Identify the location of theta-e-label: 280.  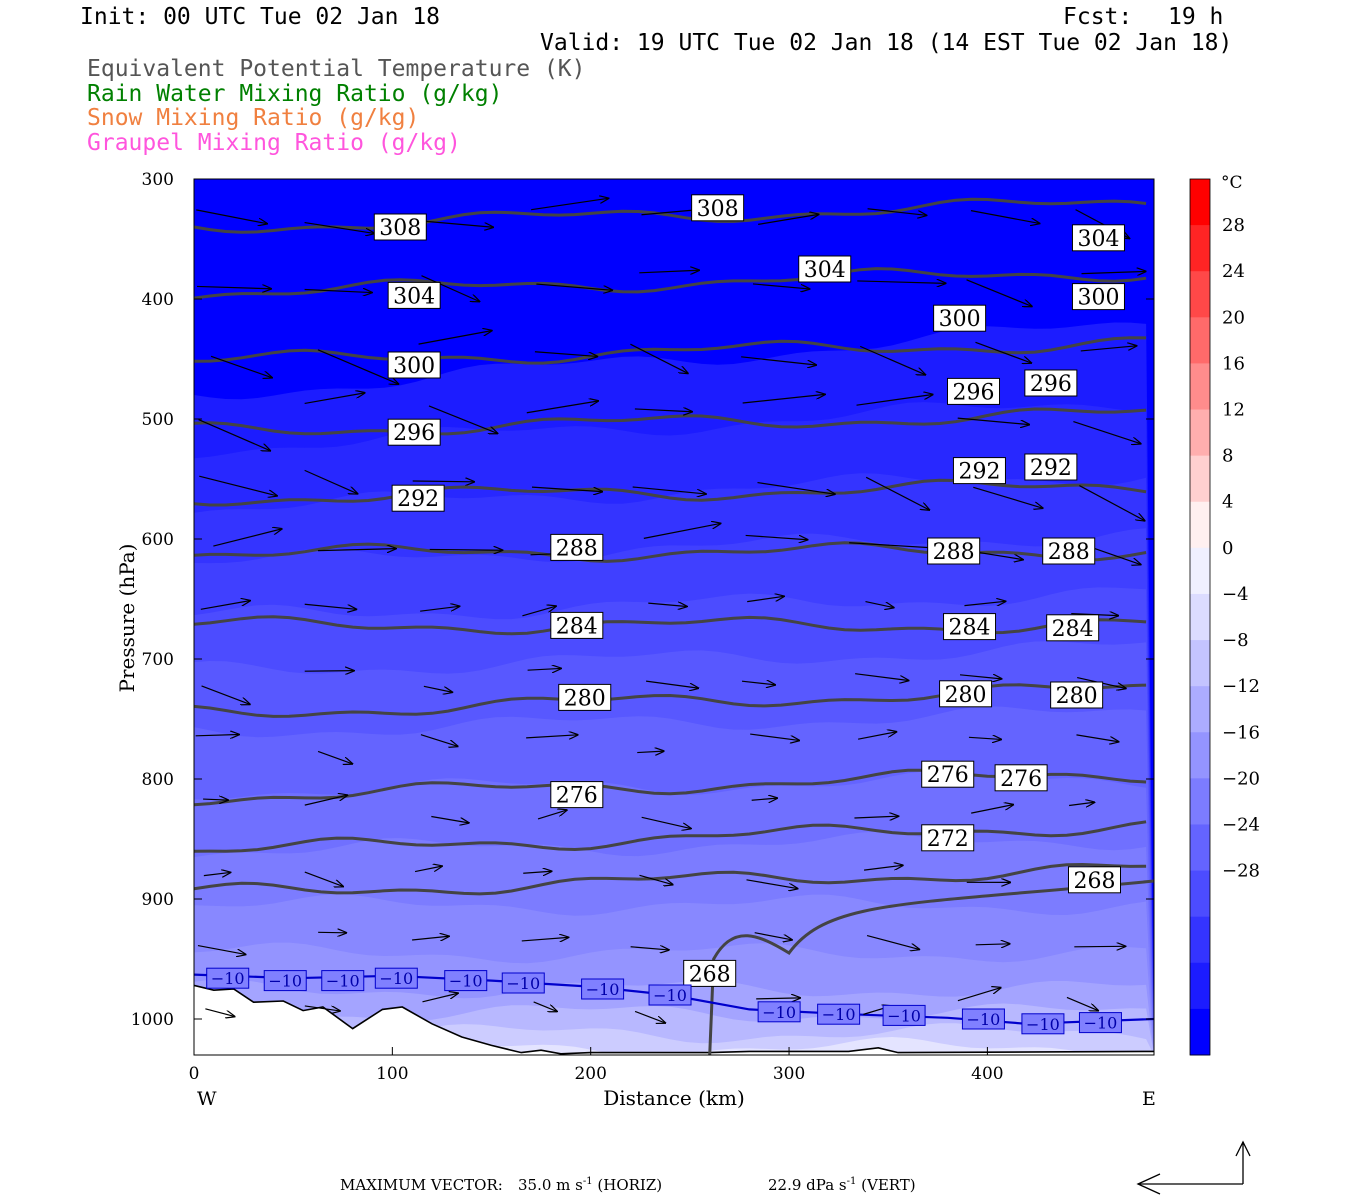
(585, 697).